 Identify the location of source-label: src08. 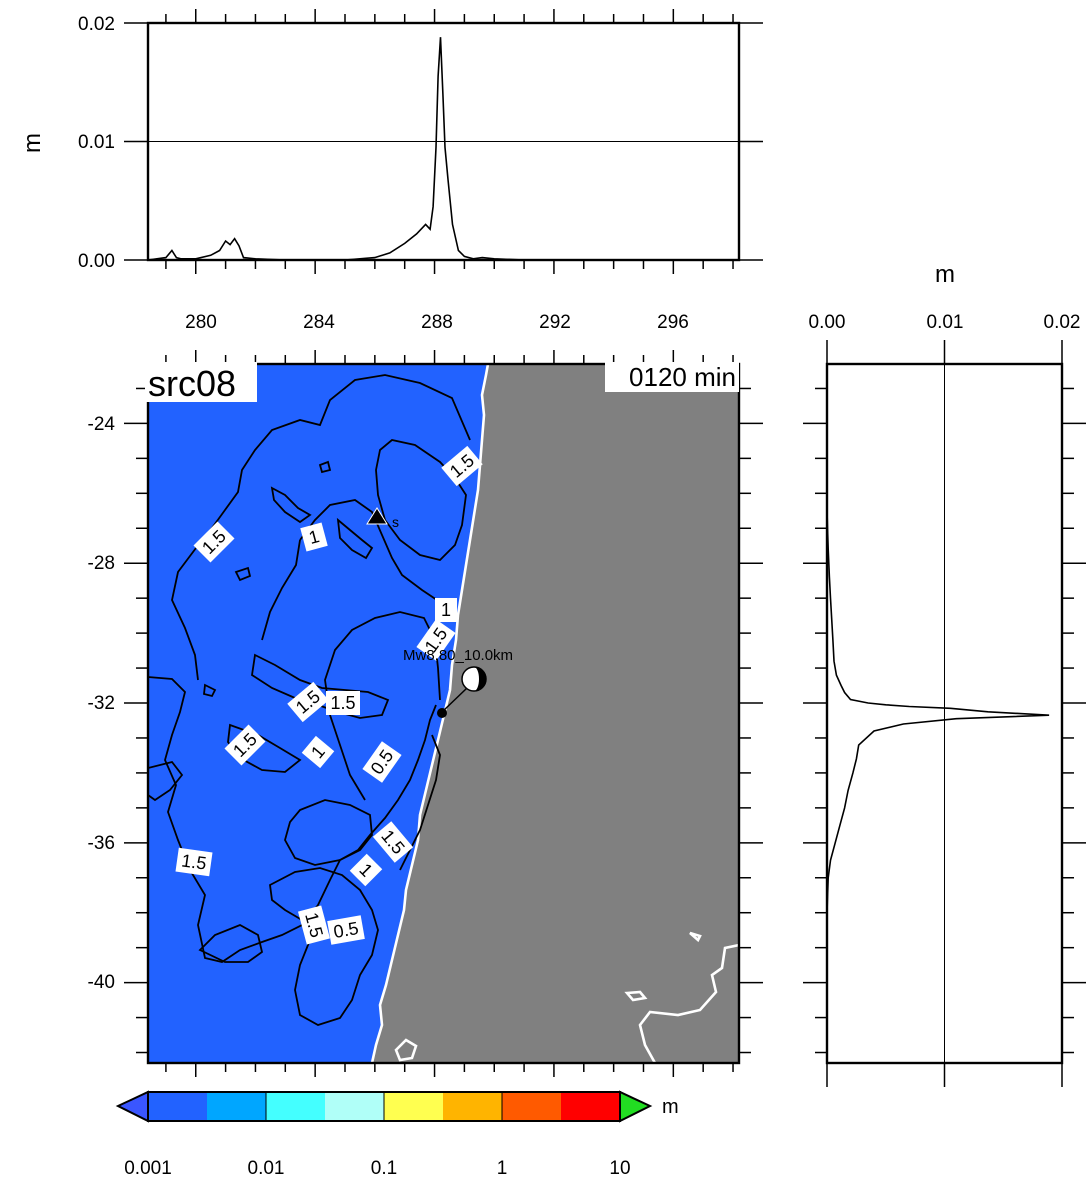
(192, 383).